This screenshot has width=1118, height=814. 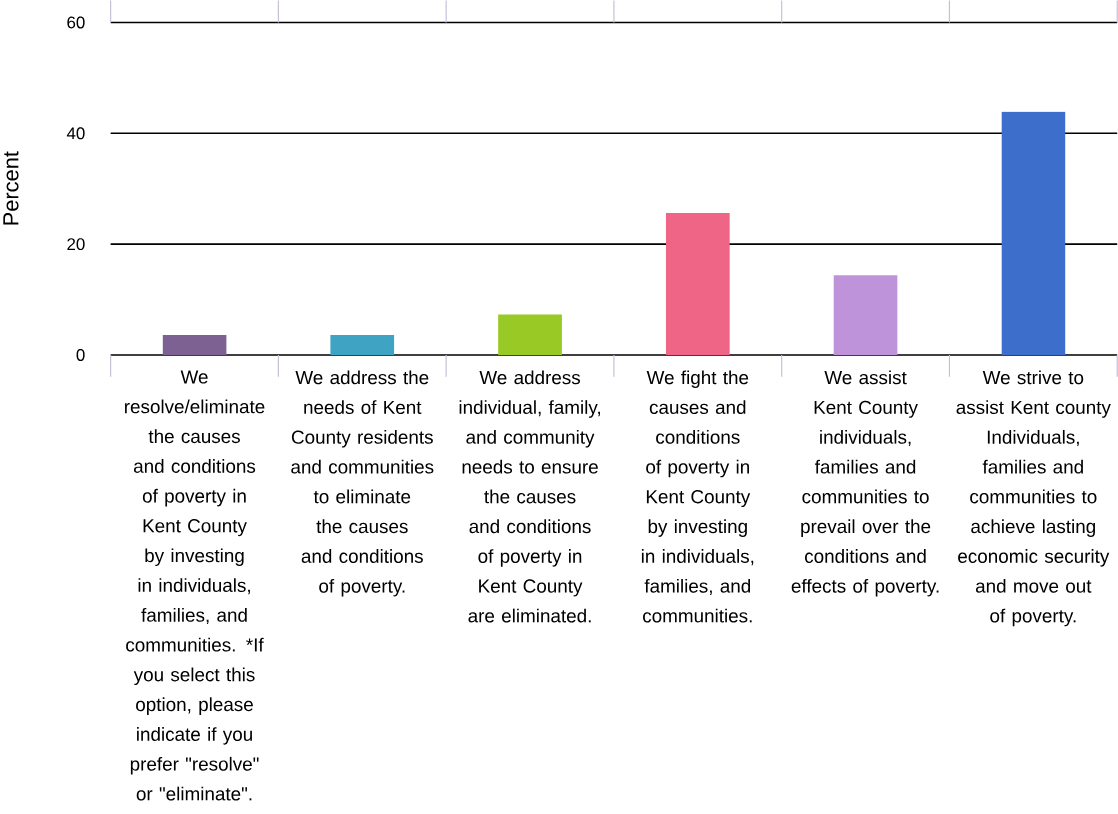 I want to click on y-tick-label: 20, so click(x=76, y=244).